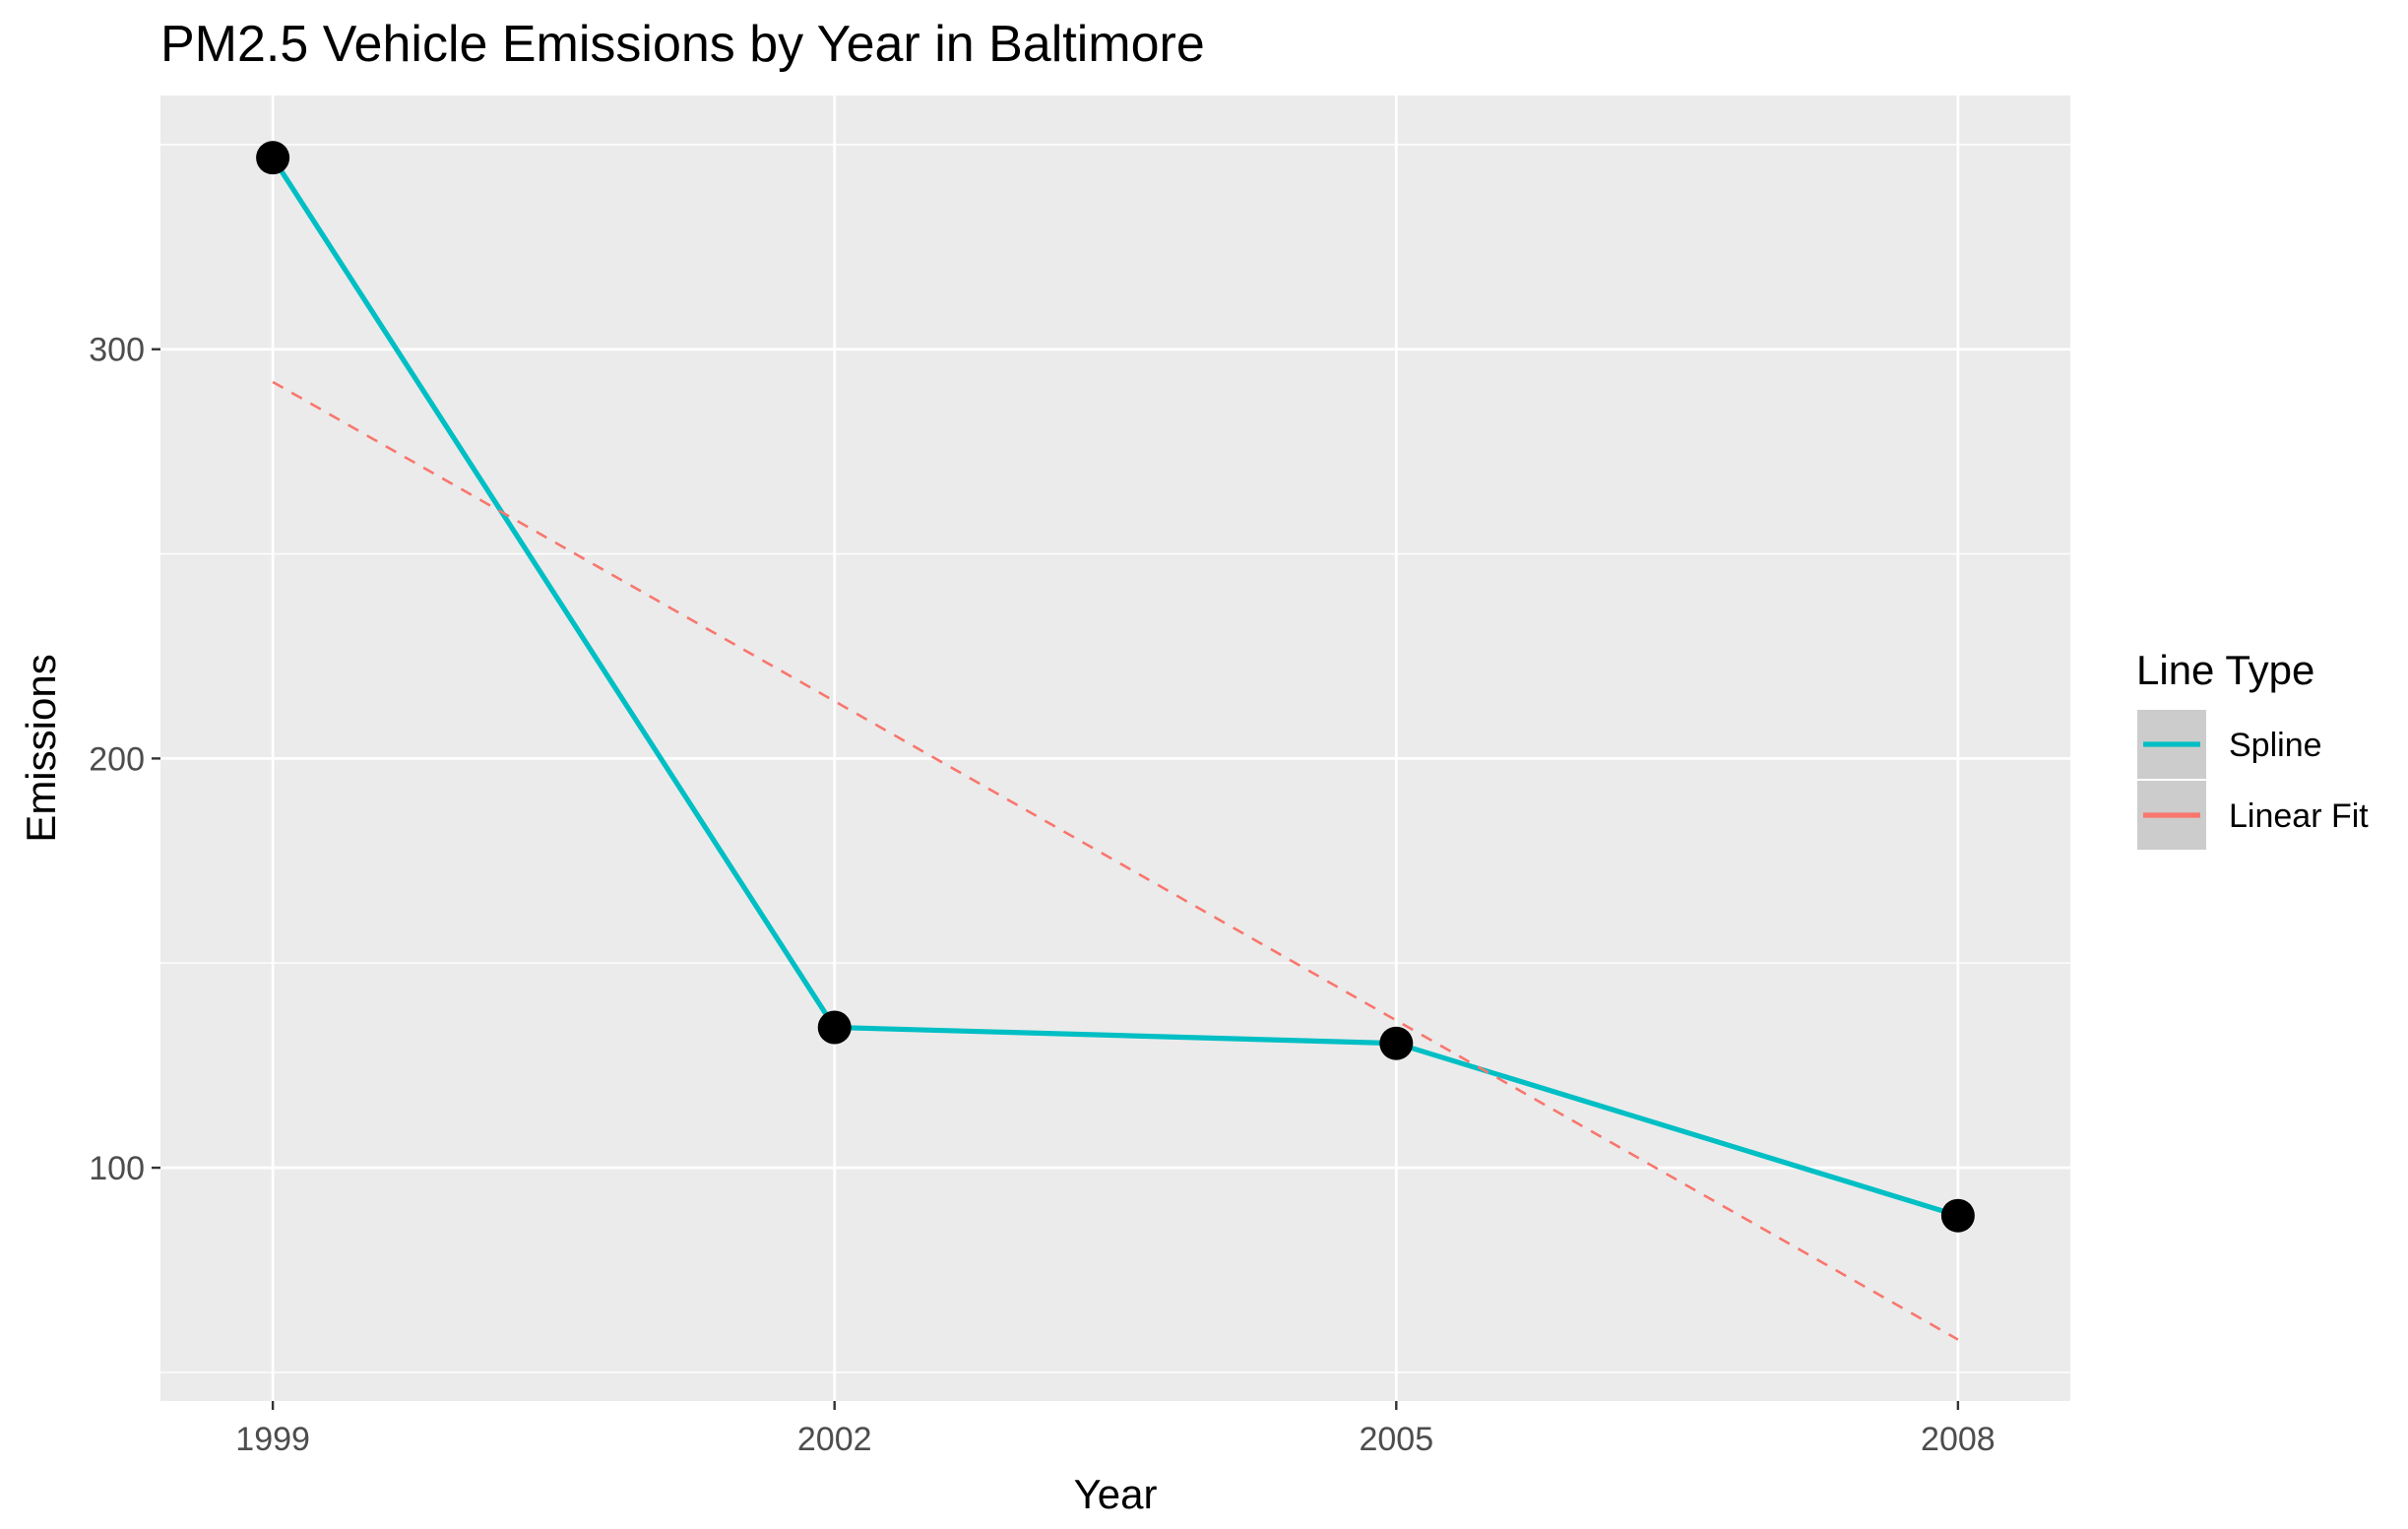 Image resolution: width=2408 pixels, height=1529 pixels. What do you see at coordinates (834, 1440) in the screenshot?
I see `x-tick-label-1: 2002` at bounding box center [834, 1440].